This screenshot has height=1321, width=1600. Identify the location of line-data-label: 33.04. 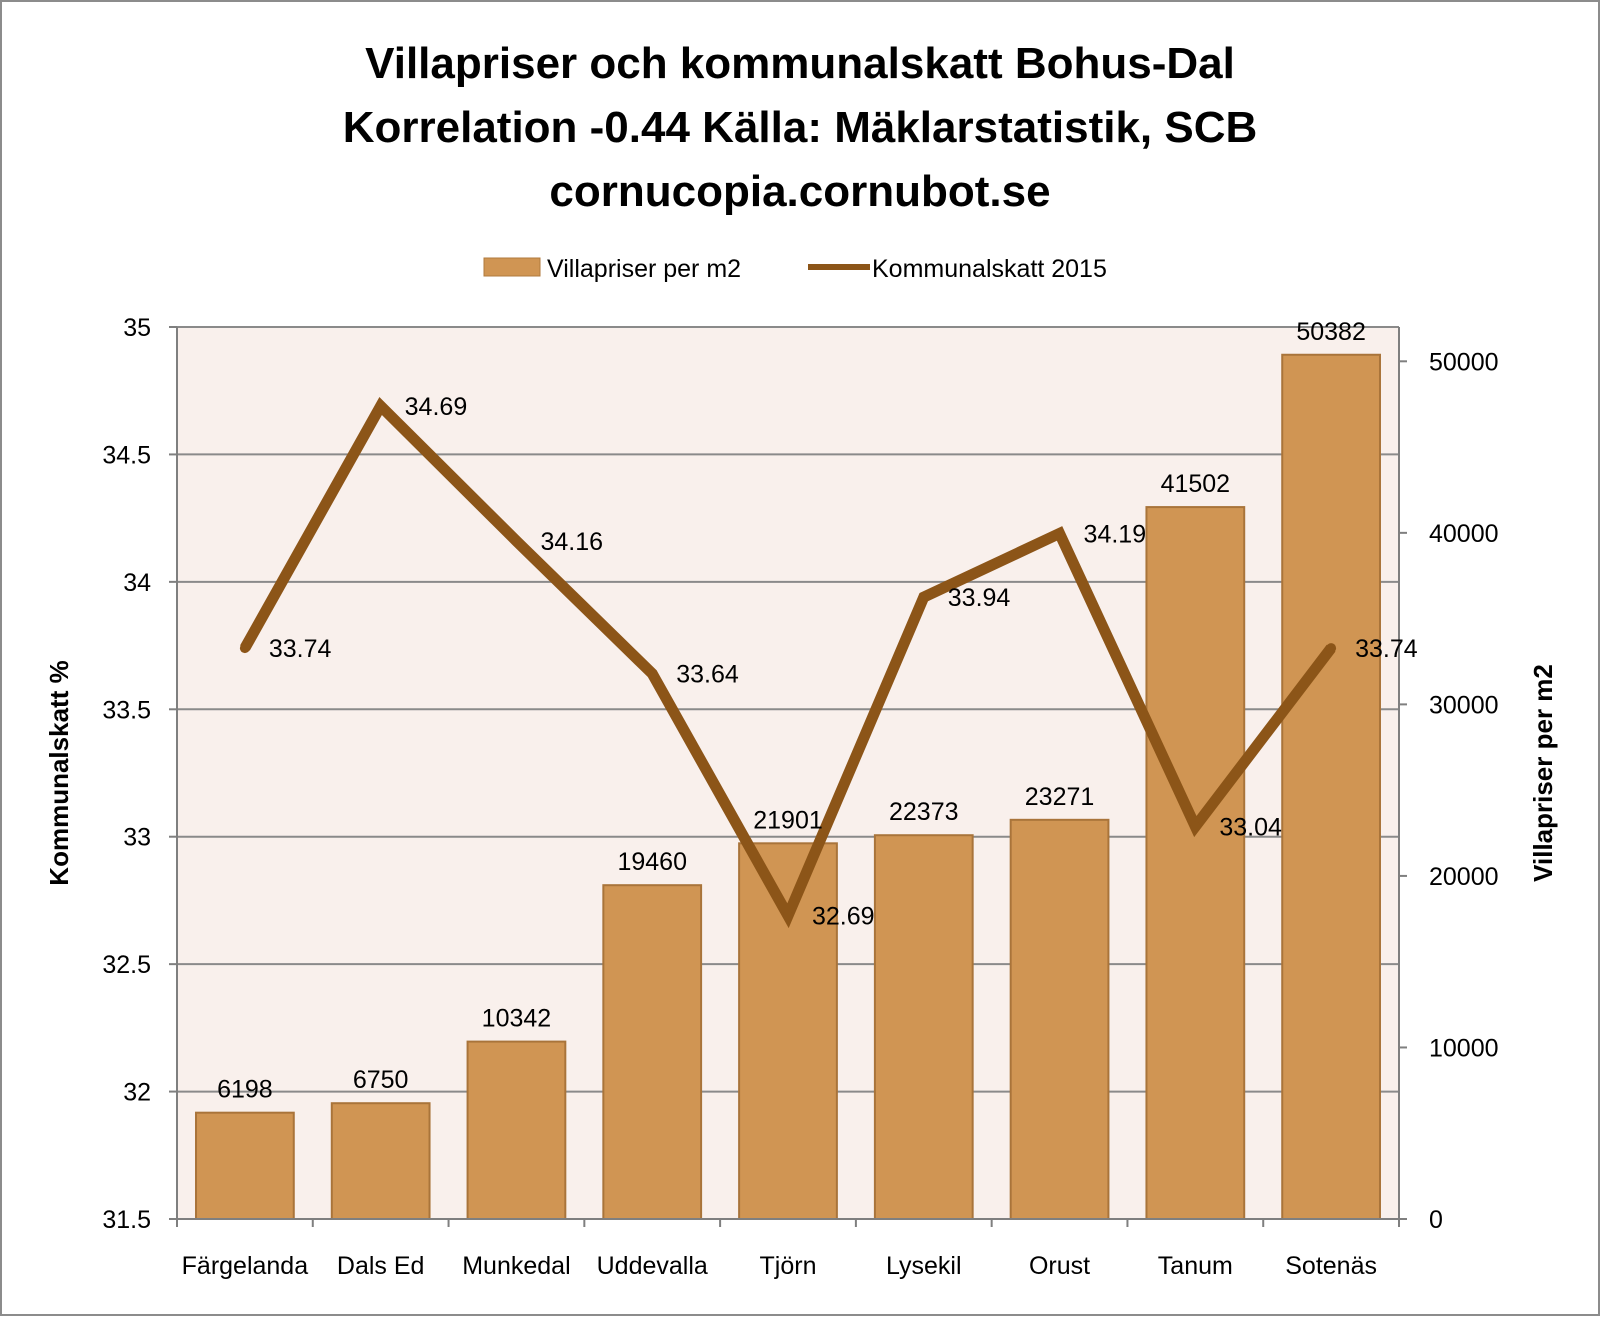
(1250, 828).